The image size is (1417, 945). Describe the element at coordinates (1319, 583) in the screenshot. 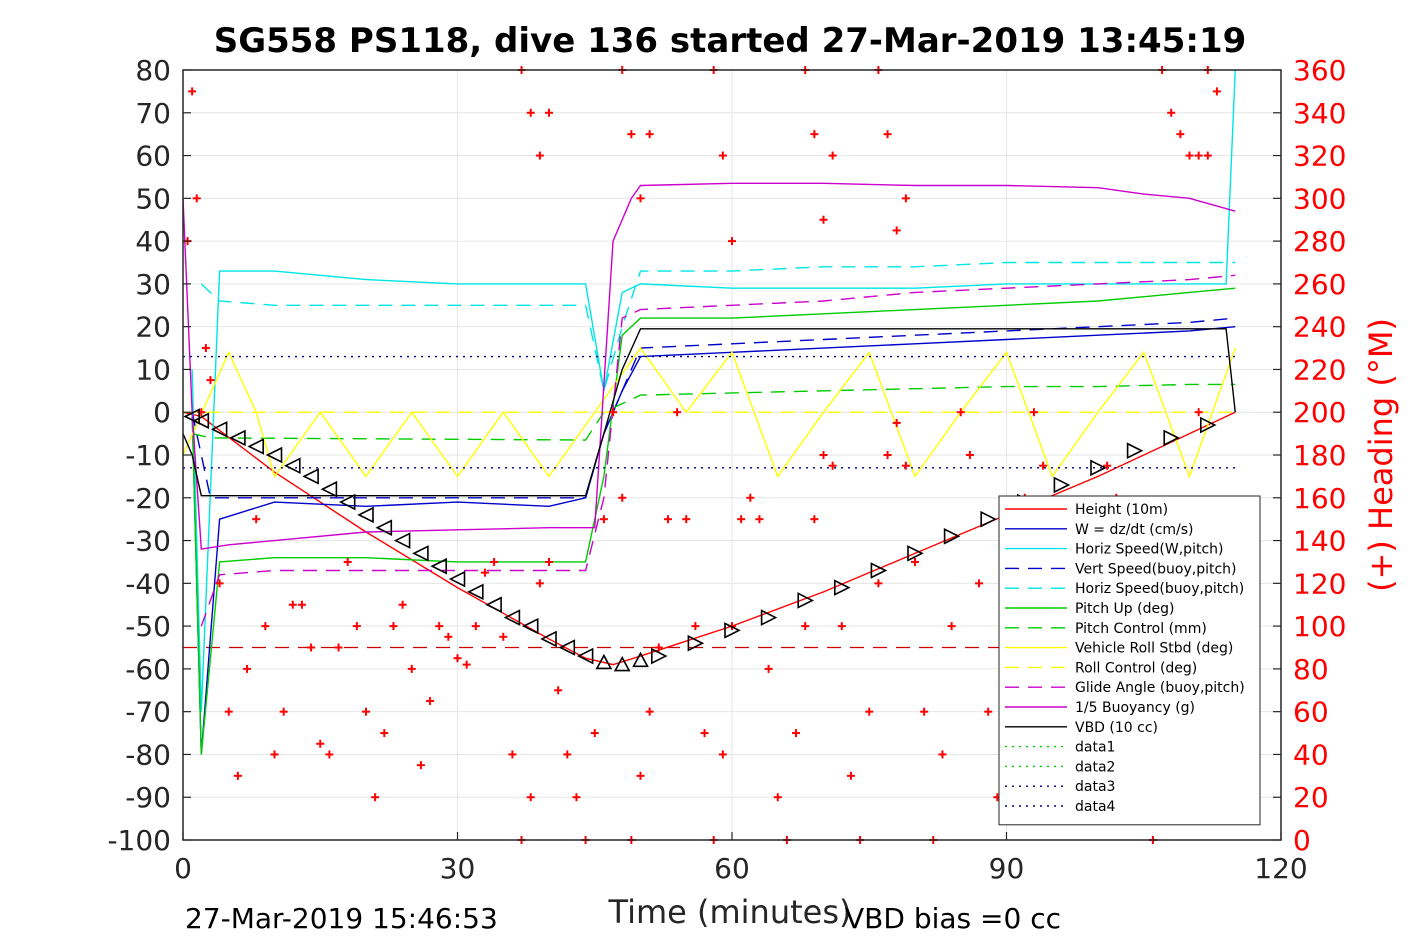

I see `y2-tick-label: 120` at that location.